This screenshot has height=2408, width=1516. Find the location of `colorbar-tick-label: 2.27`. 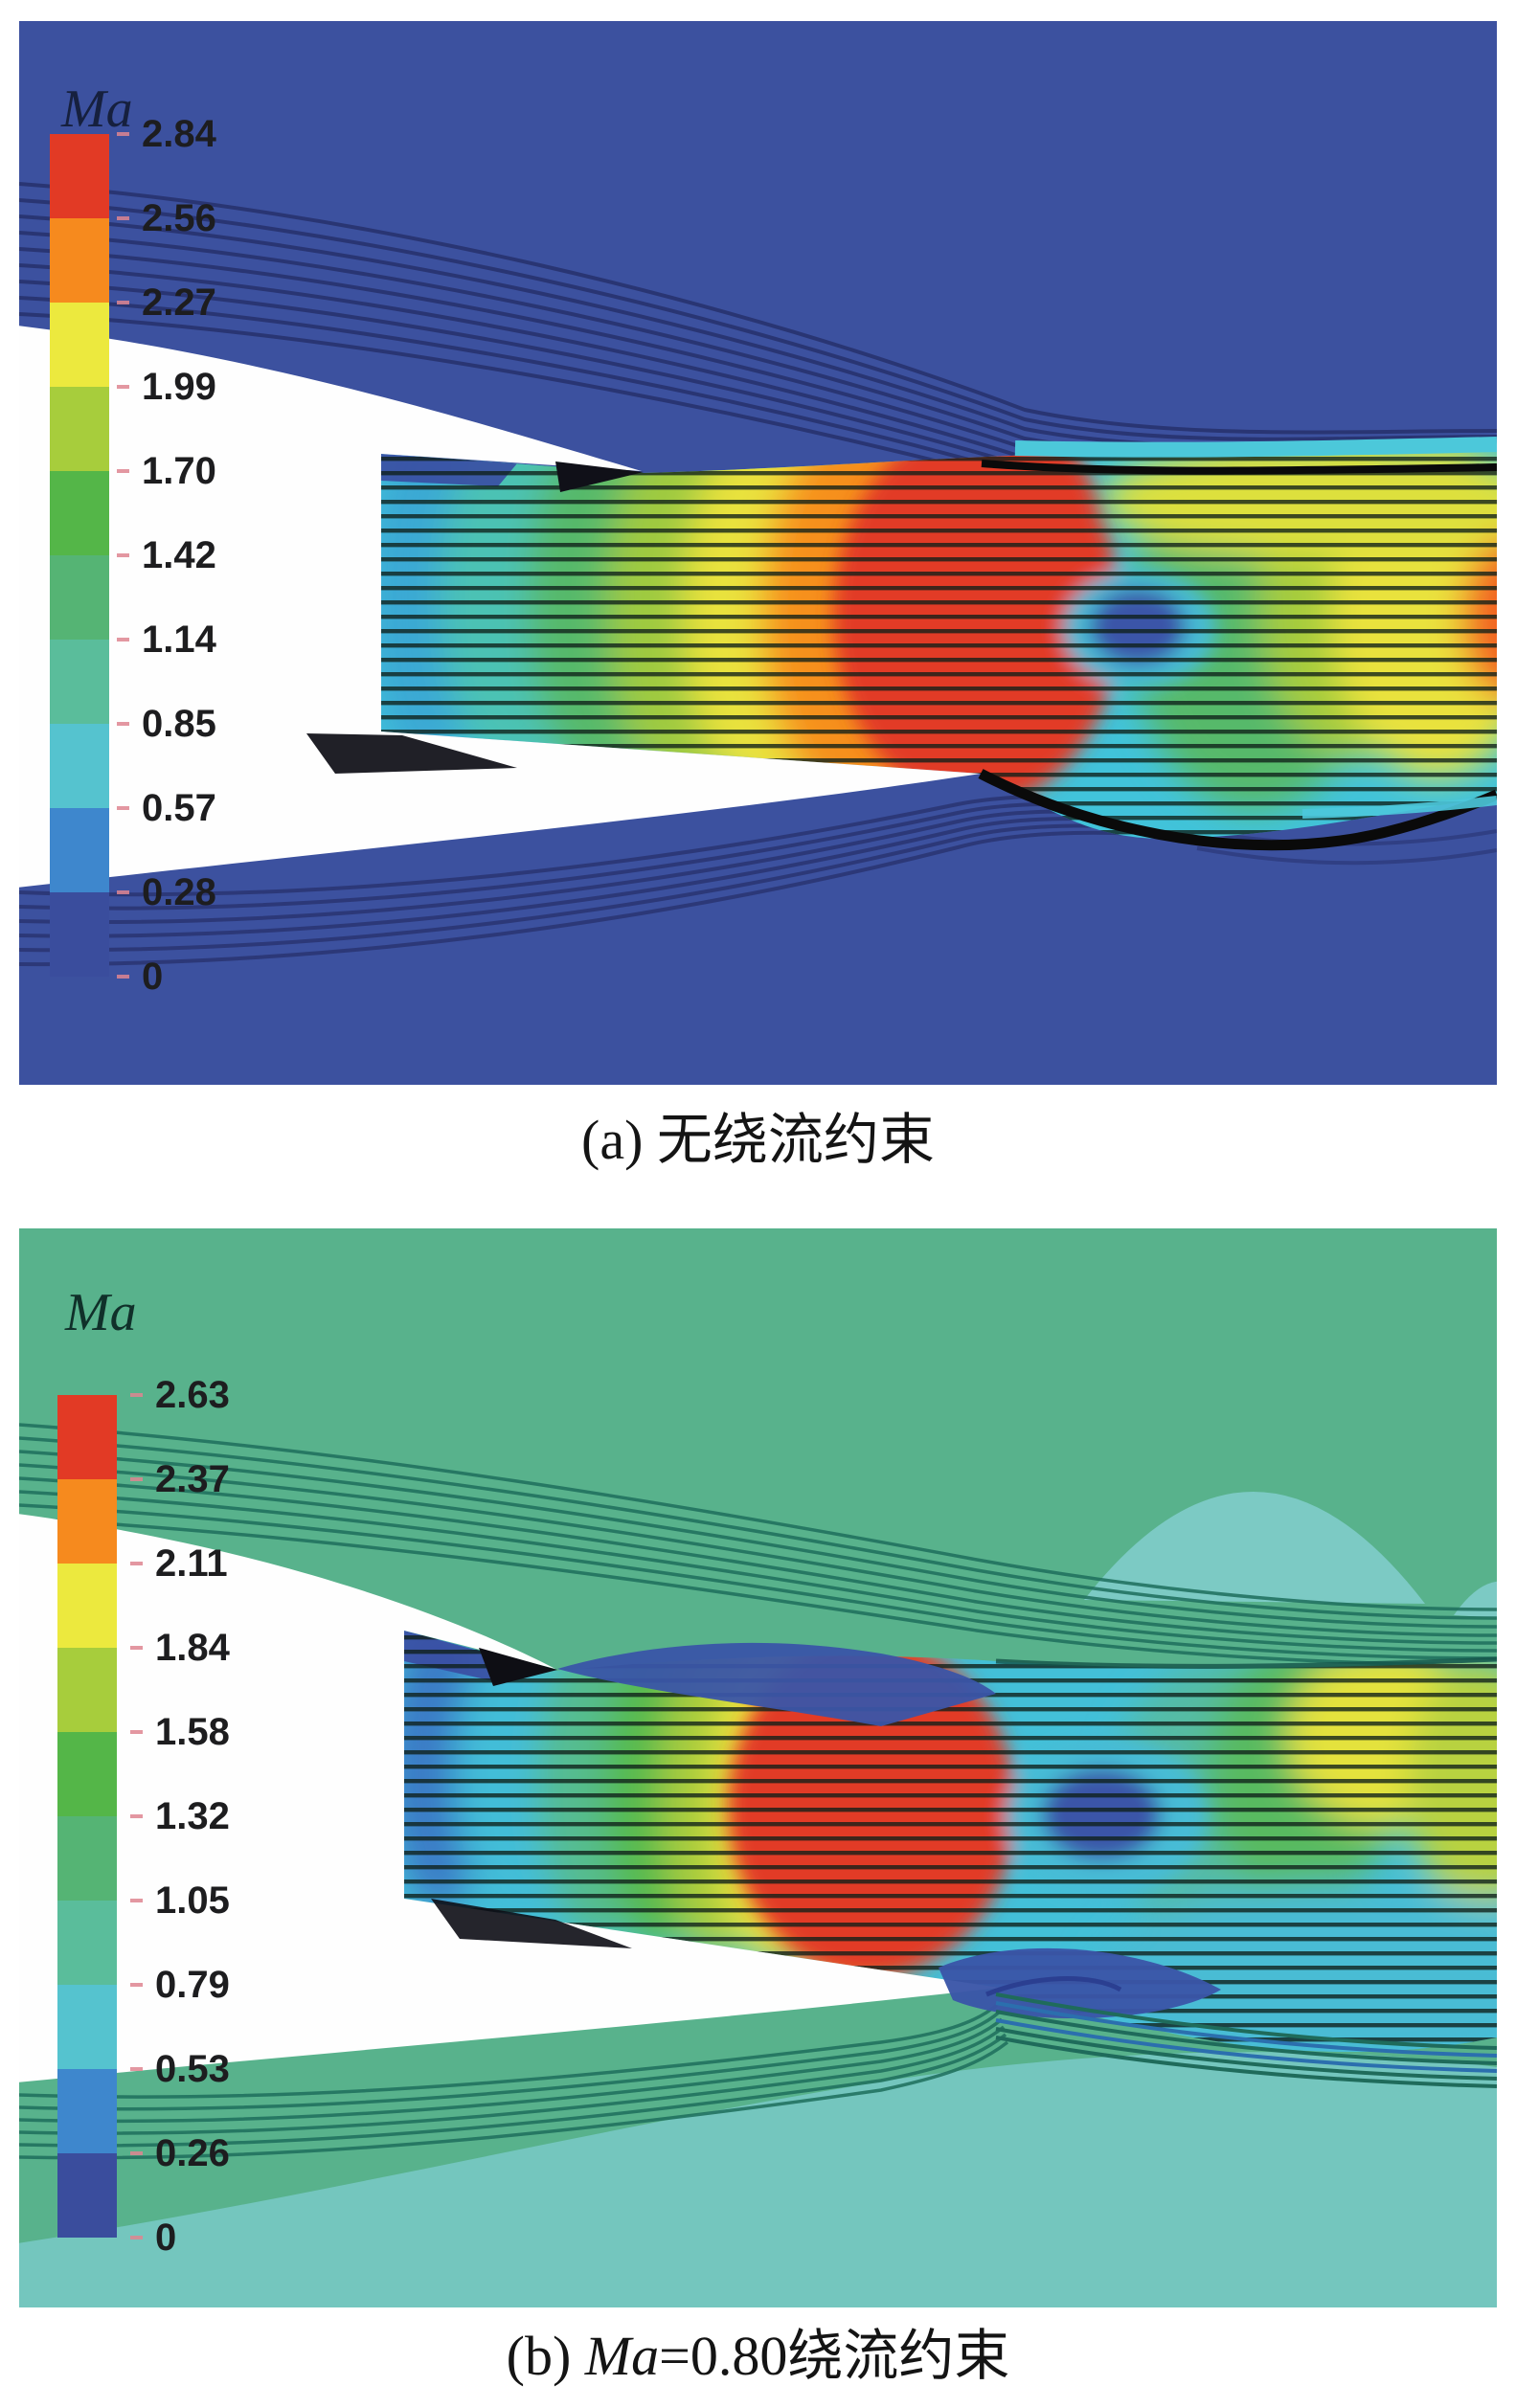

colorbar-tick-label: 2.27 is located at coordinates (166, 303).